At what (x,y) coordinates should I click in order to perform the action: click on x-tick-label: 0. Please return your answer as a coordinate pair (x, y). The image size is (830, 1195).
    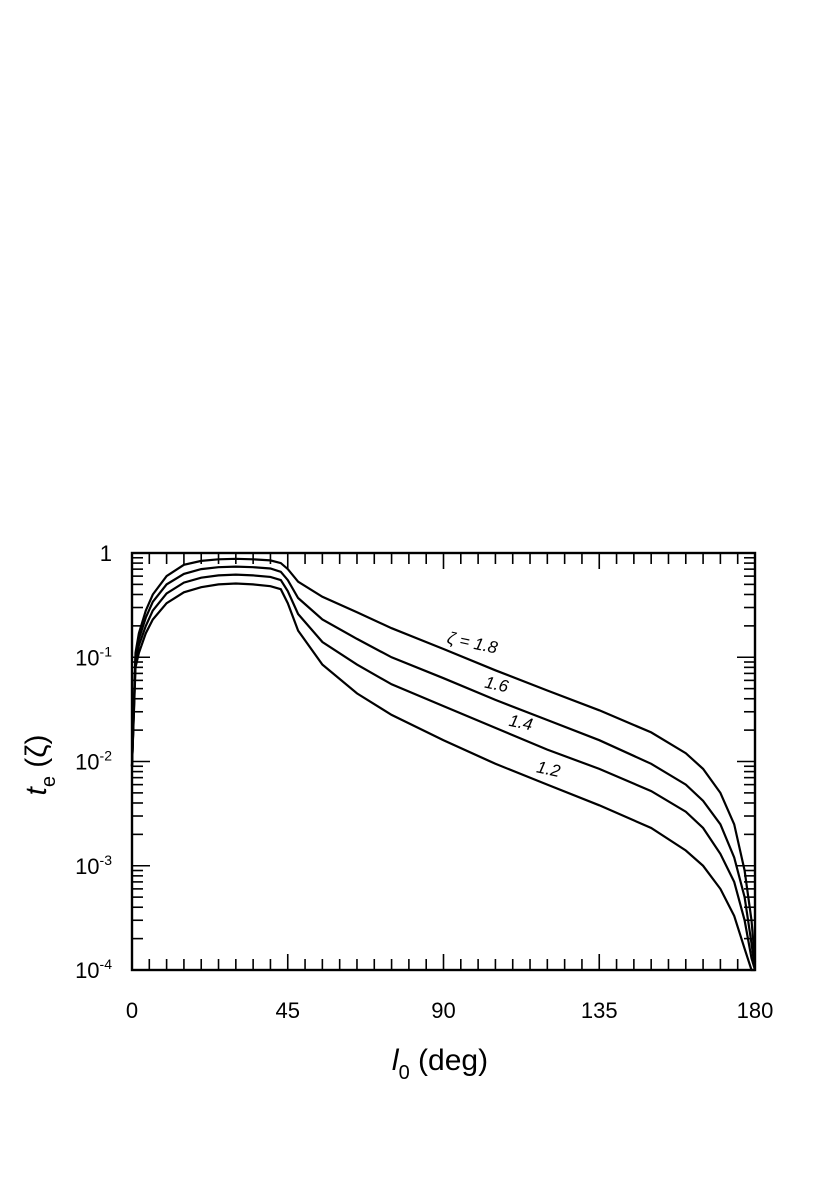
    Looking at the image, I should click on (132, 1010).